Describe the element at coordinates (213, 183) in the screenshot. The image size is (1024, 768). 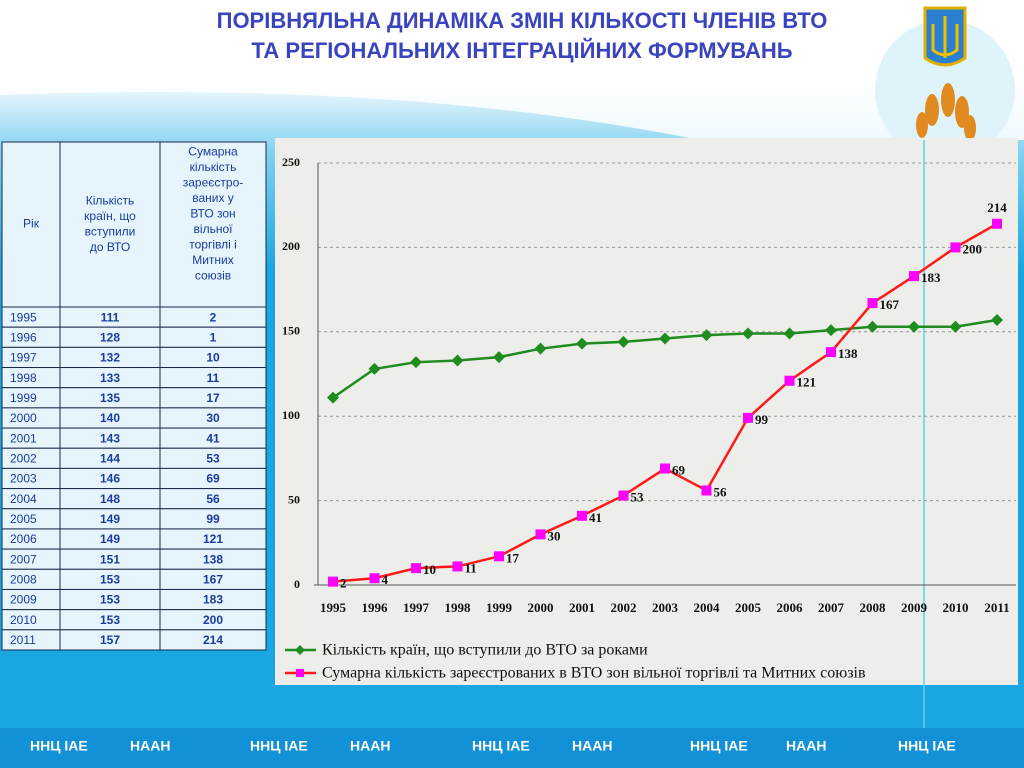
I see `header-text: зареєстро-` at that location.